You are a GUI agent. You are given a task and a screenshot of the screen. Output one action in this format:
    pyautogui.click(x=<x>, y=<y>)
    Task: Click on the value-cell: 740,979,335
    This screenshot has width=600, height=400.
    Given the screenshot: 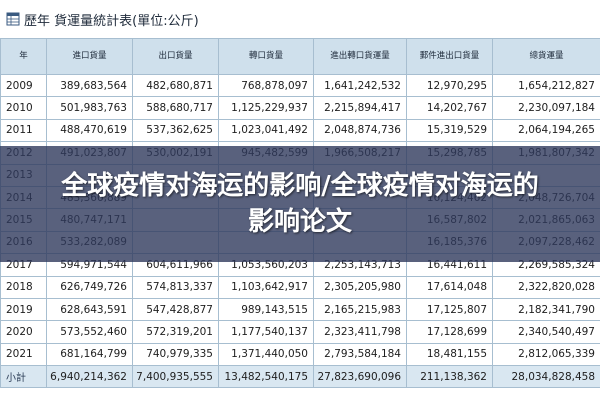 What is the action you would take?
    pyautogui.click(x=175, y=354)
    